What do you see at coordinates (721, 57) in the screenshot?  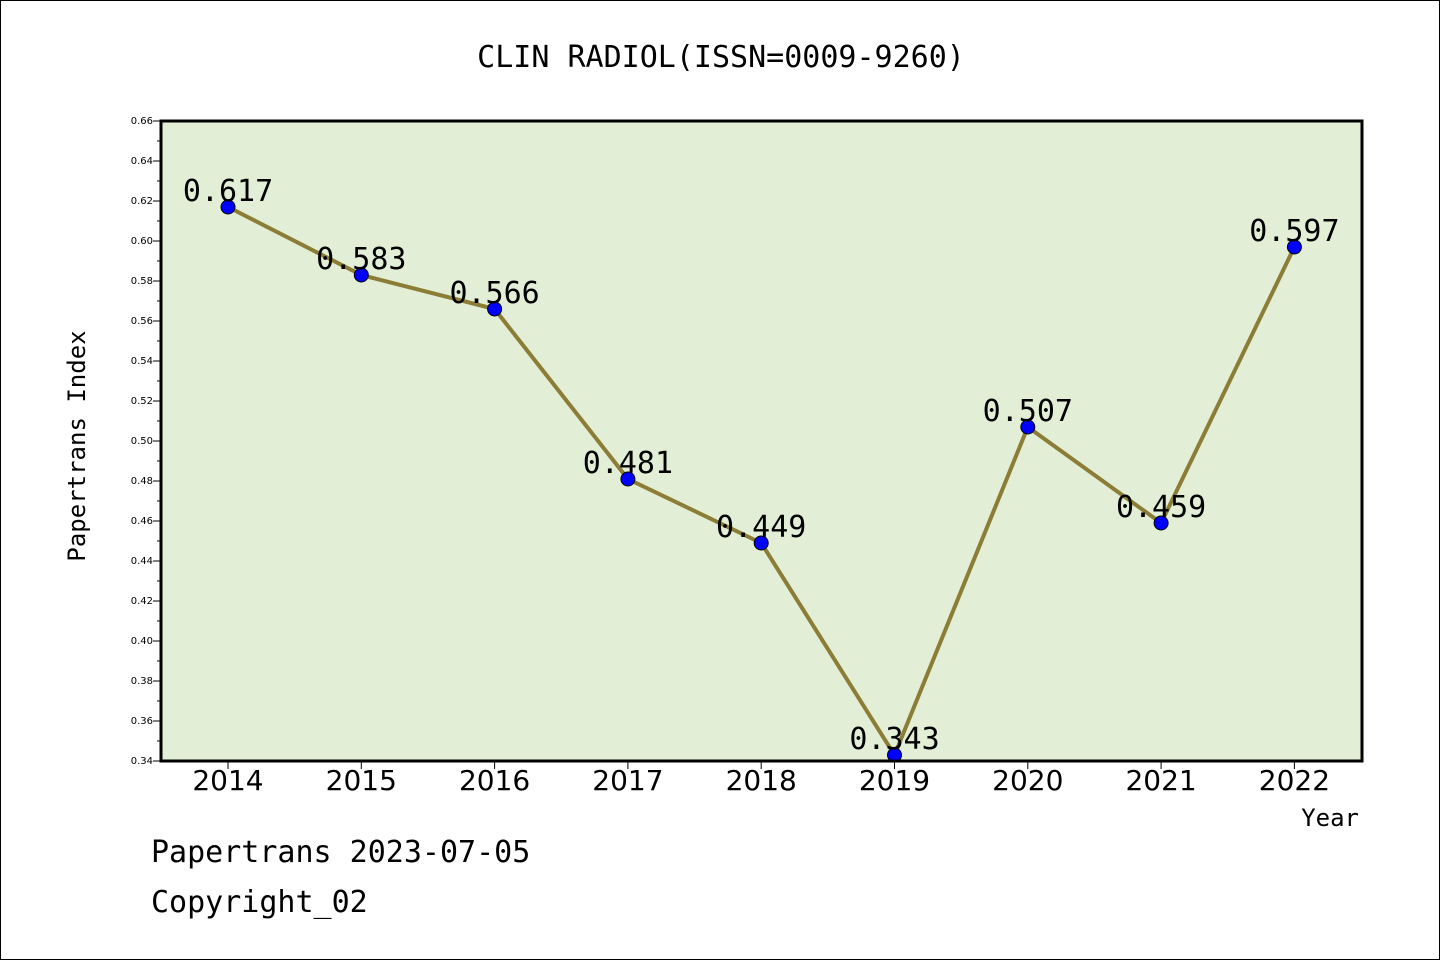 I see `chart-title: CLIN RADIOL(ISSN=0009-9260)` at bounding box center [721, 57].